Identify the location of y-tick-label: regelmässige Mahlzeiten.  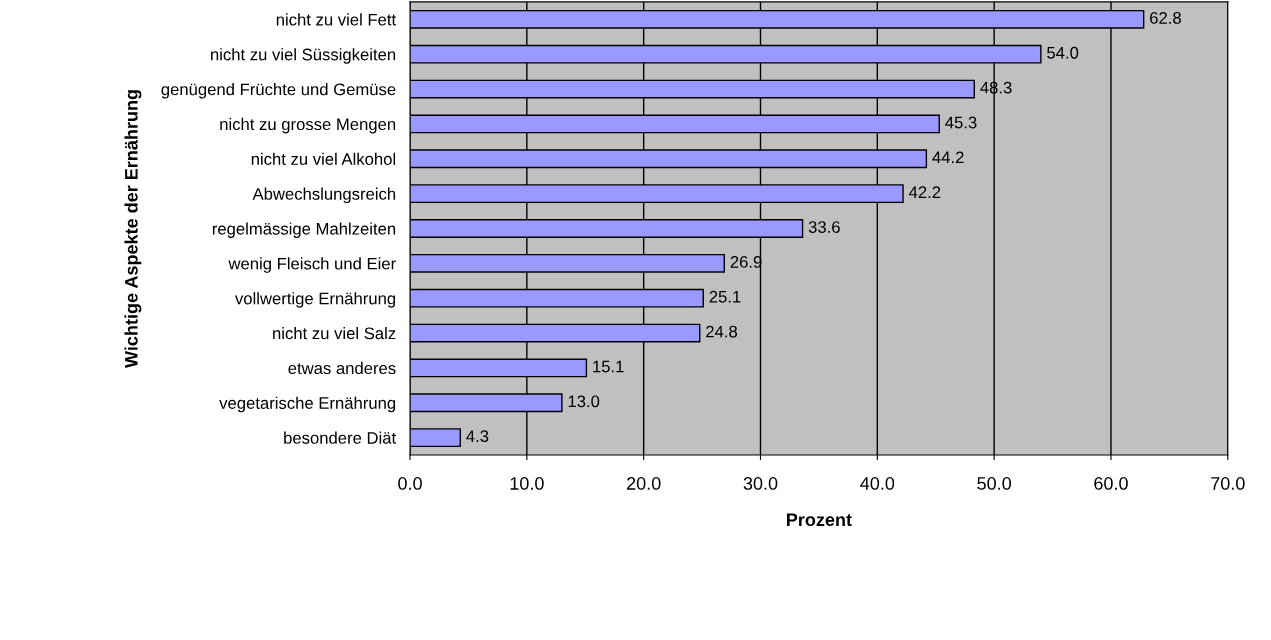
(304, 230).